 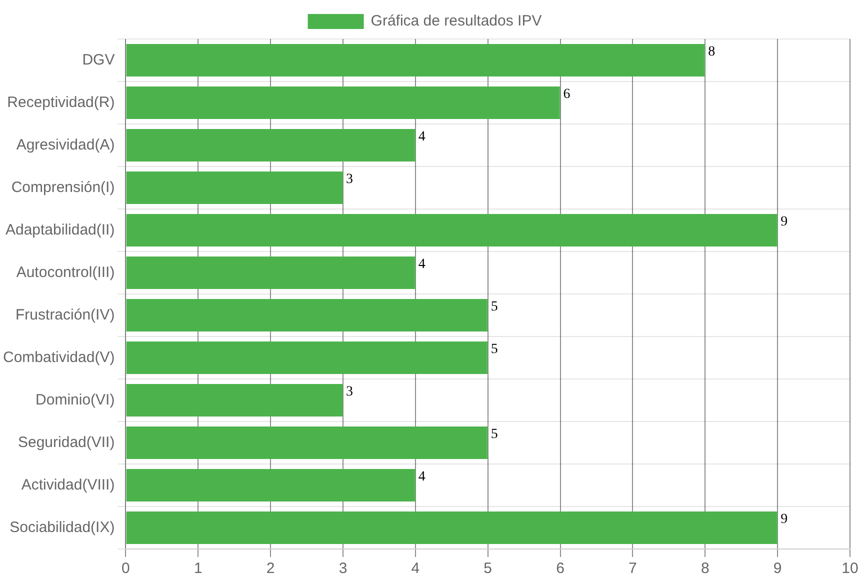 What do you see at coordinates (75, 399) in the screenshot?
I see `y-tick-label: Dominio(VI)` at bounding box center [75, 399].